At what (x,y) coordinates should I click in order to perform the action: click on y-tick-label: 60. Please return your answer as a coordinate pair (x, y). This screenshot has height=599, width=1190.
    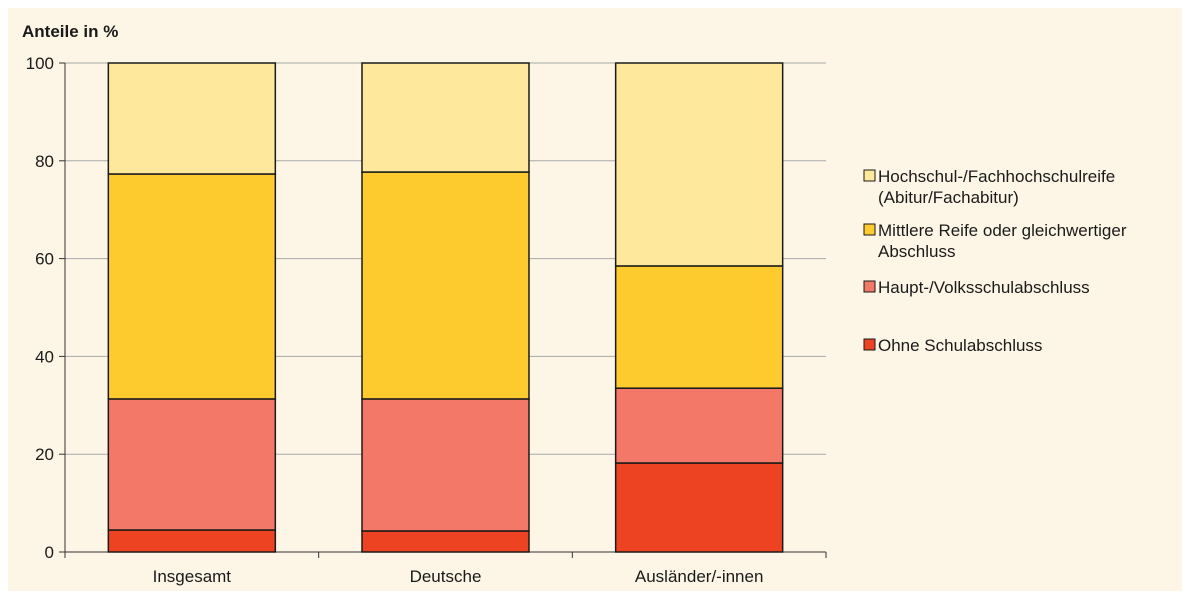
    Looking at the image, I should click on (44, 259).